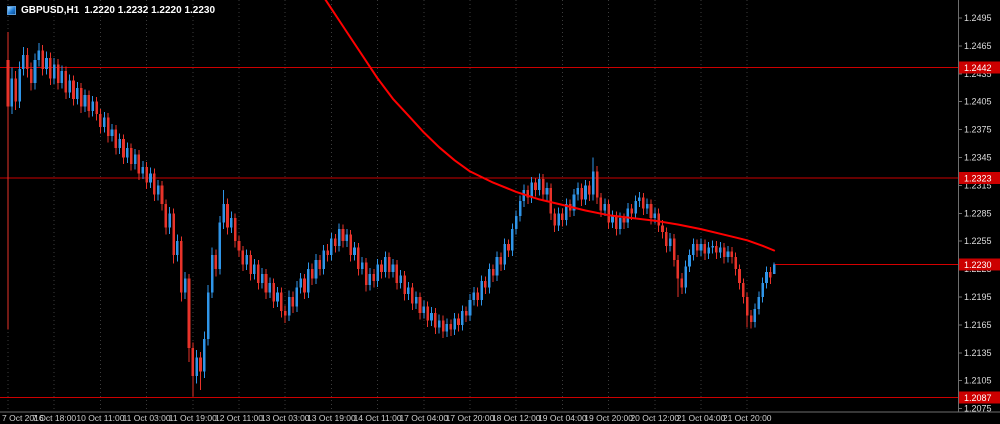 The height and width of the screenshot is (424, 1000). I want to click on price-label-box, so click(979, 177).